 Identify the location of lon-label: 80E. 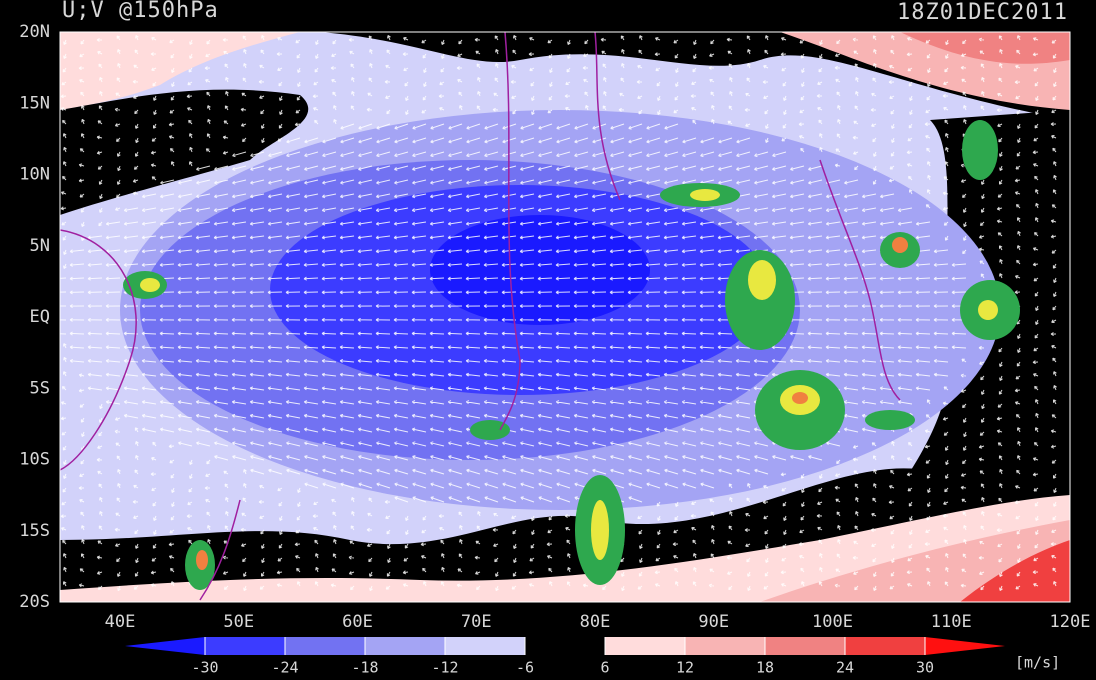
(595, 622).